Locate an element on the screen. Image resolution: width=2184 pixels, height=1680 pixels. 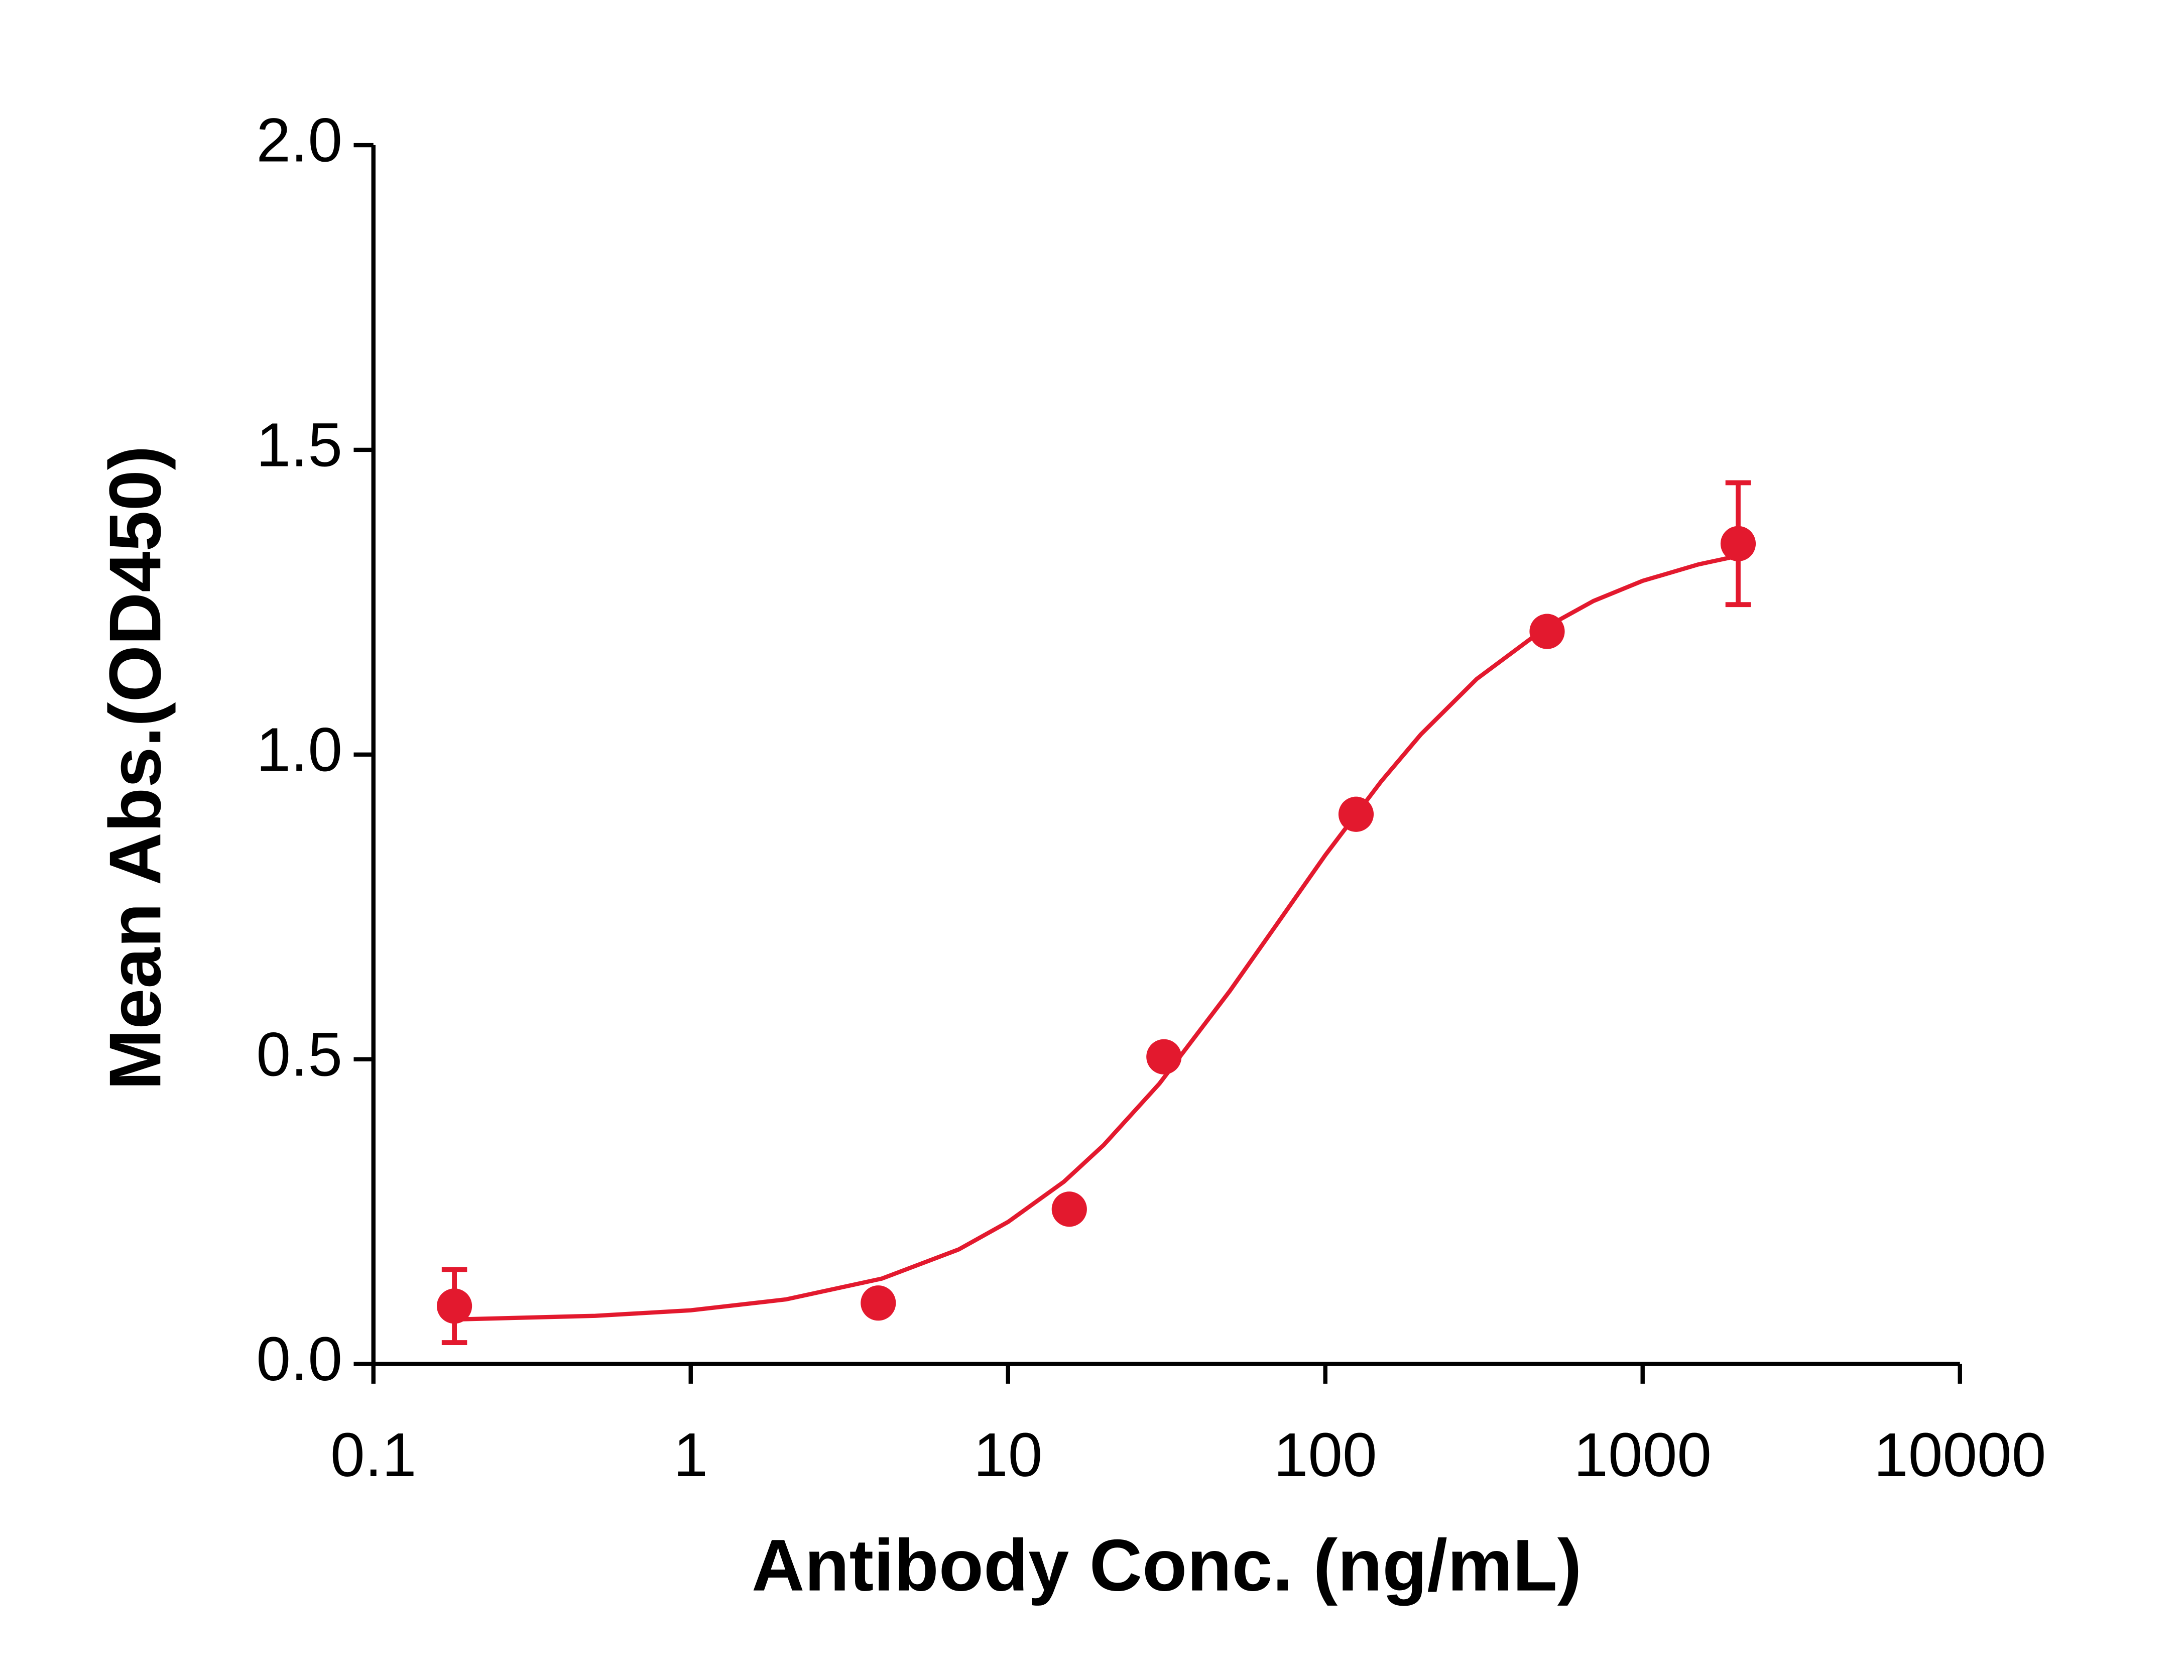
x-tick-label: 10 is located at coordinates (1008, 1455).